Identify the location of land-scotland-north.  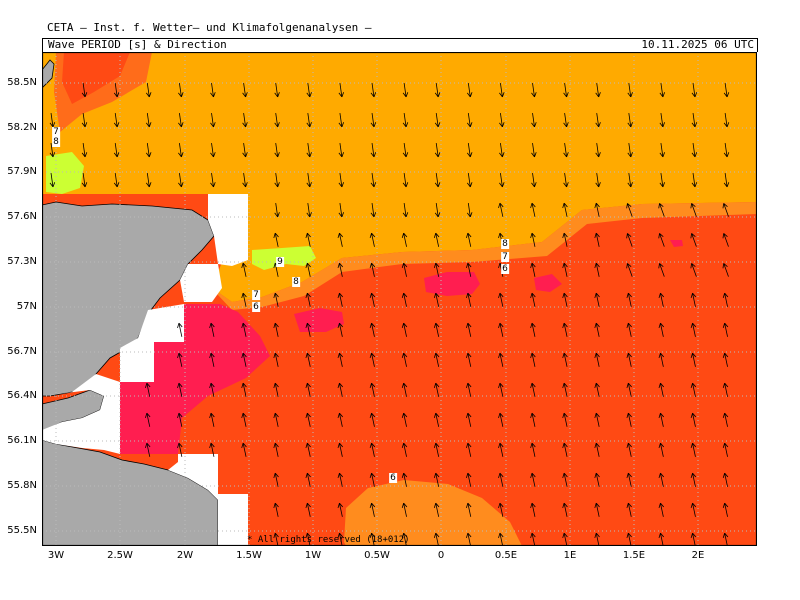
(48, 74).